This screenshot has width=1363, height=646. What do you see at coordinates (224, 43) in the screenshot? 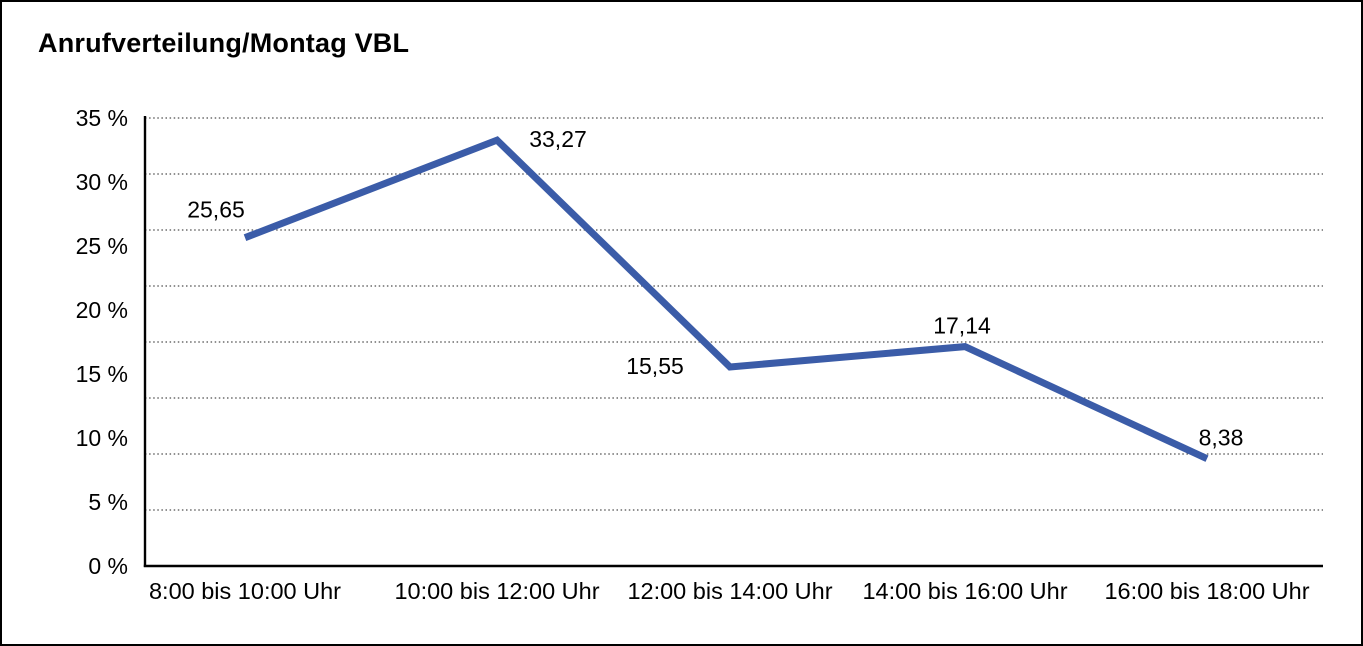
I see `chart-title: Anrufverteilung/Montag VBL` at bounding box center [224, 43].